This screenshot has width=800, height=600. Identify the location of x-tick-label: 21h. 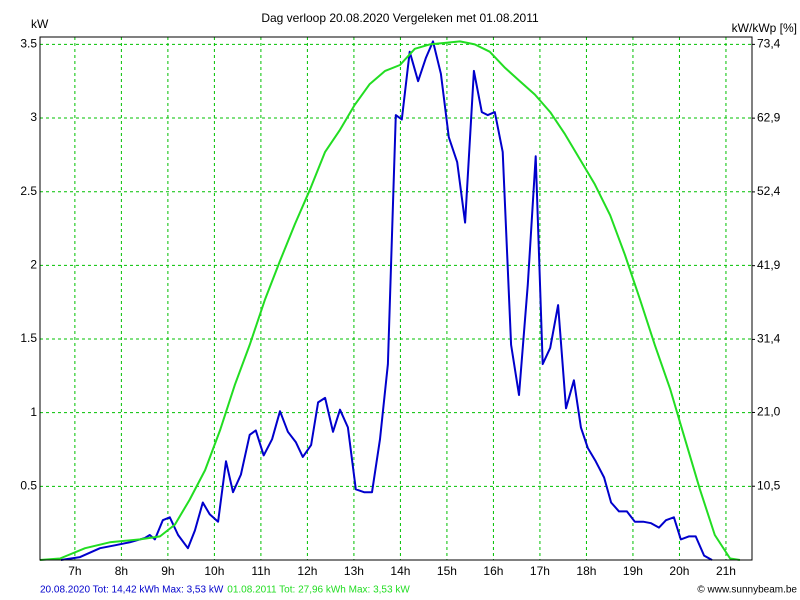
(726, 571).